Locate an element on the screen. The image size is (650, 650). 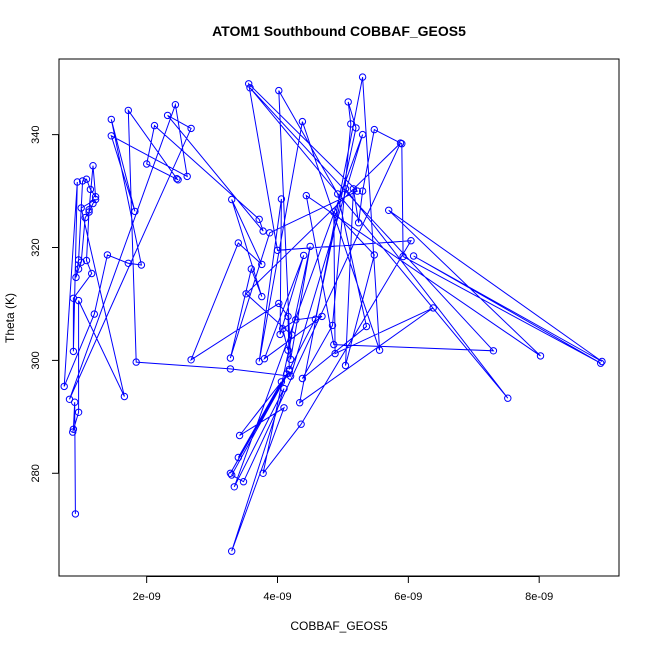
y-axis: 280 300 320 340 is located at coordinates (44, 303).